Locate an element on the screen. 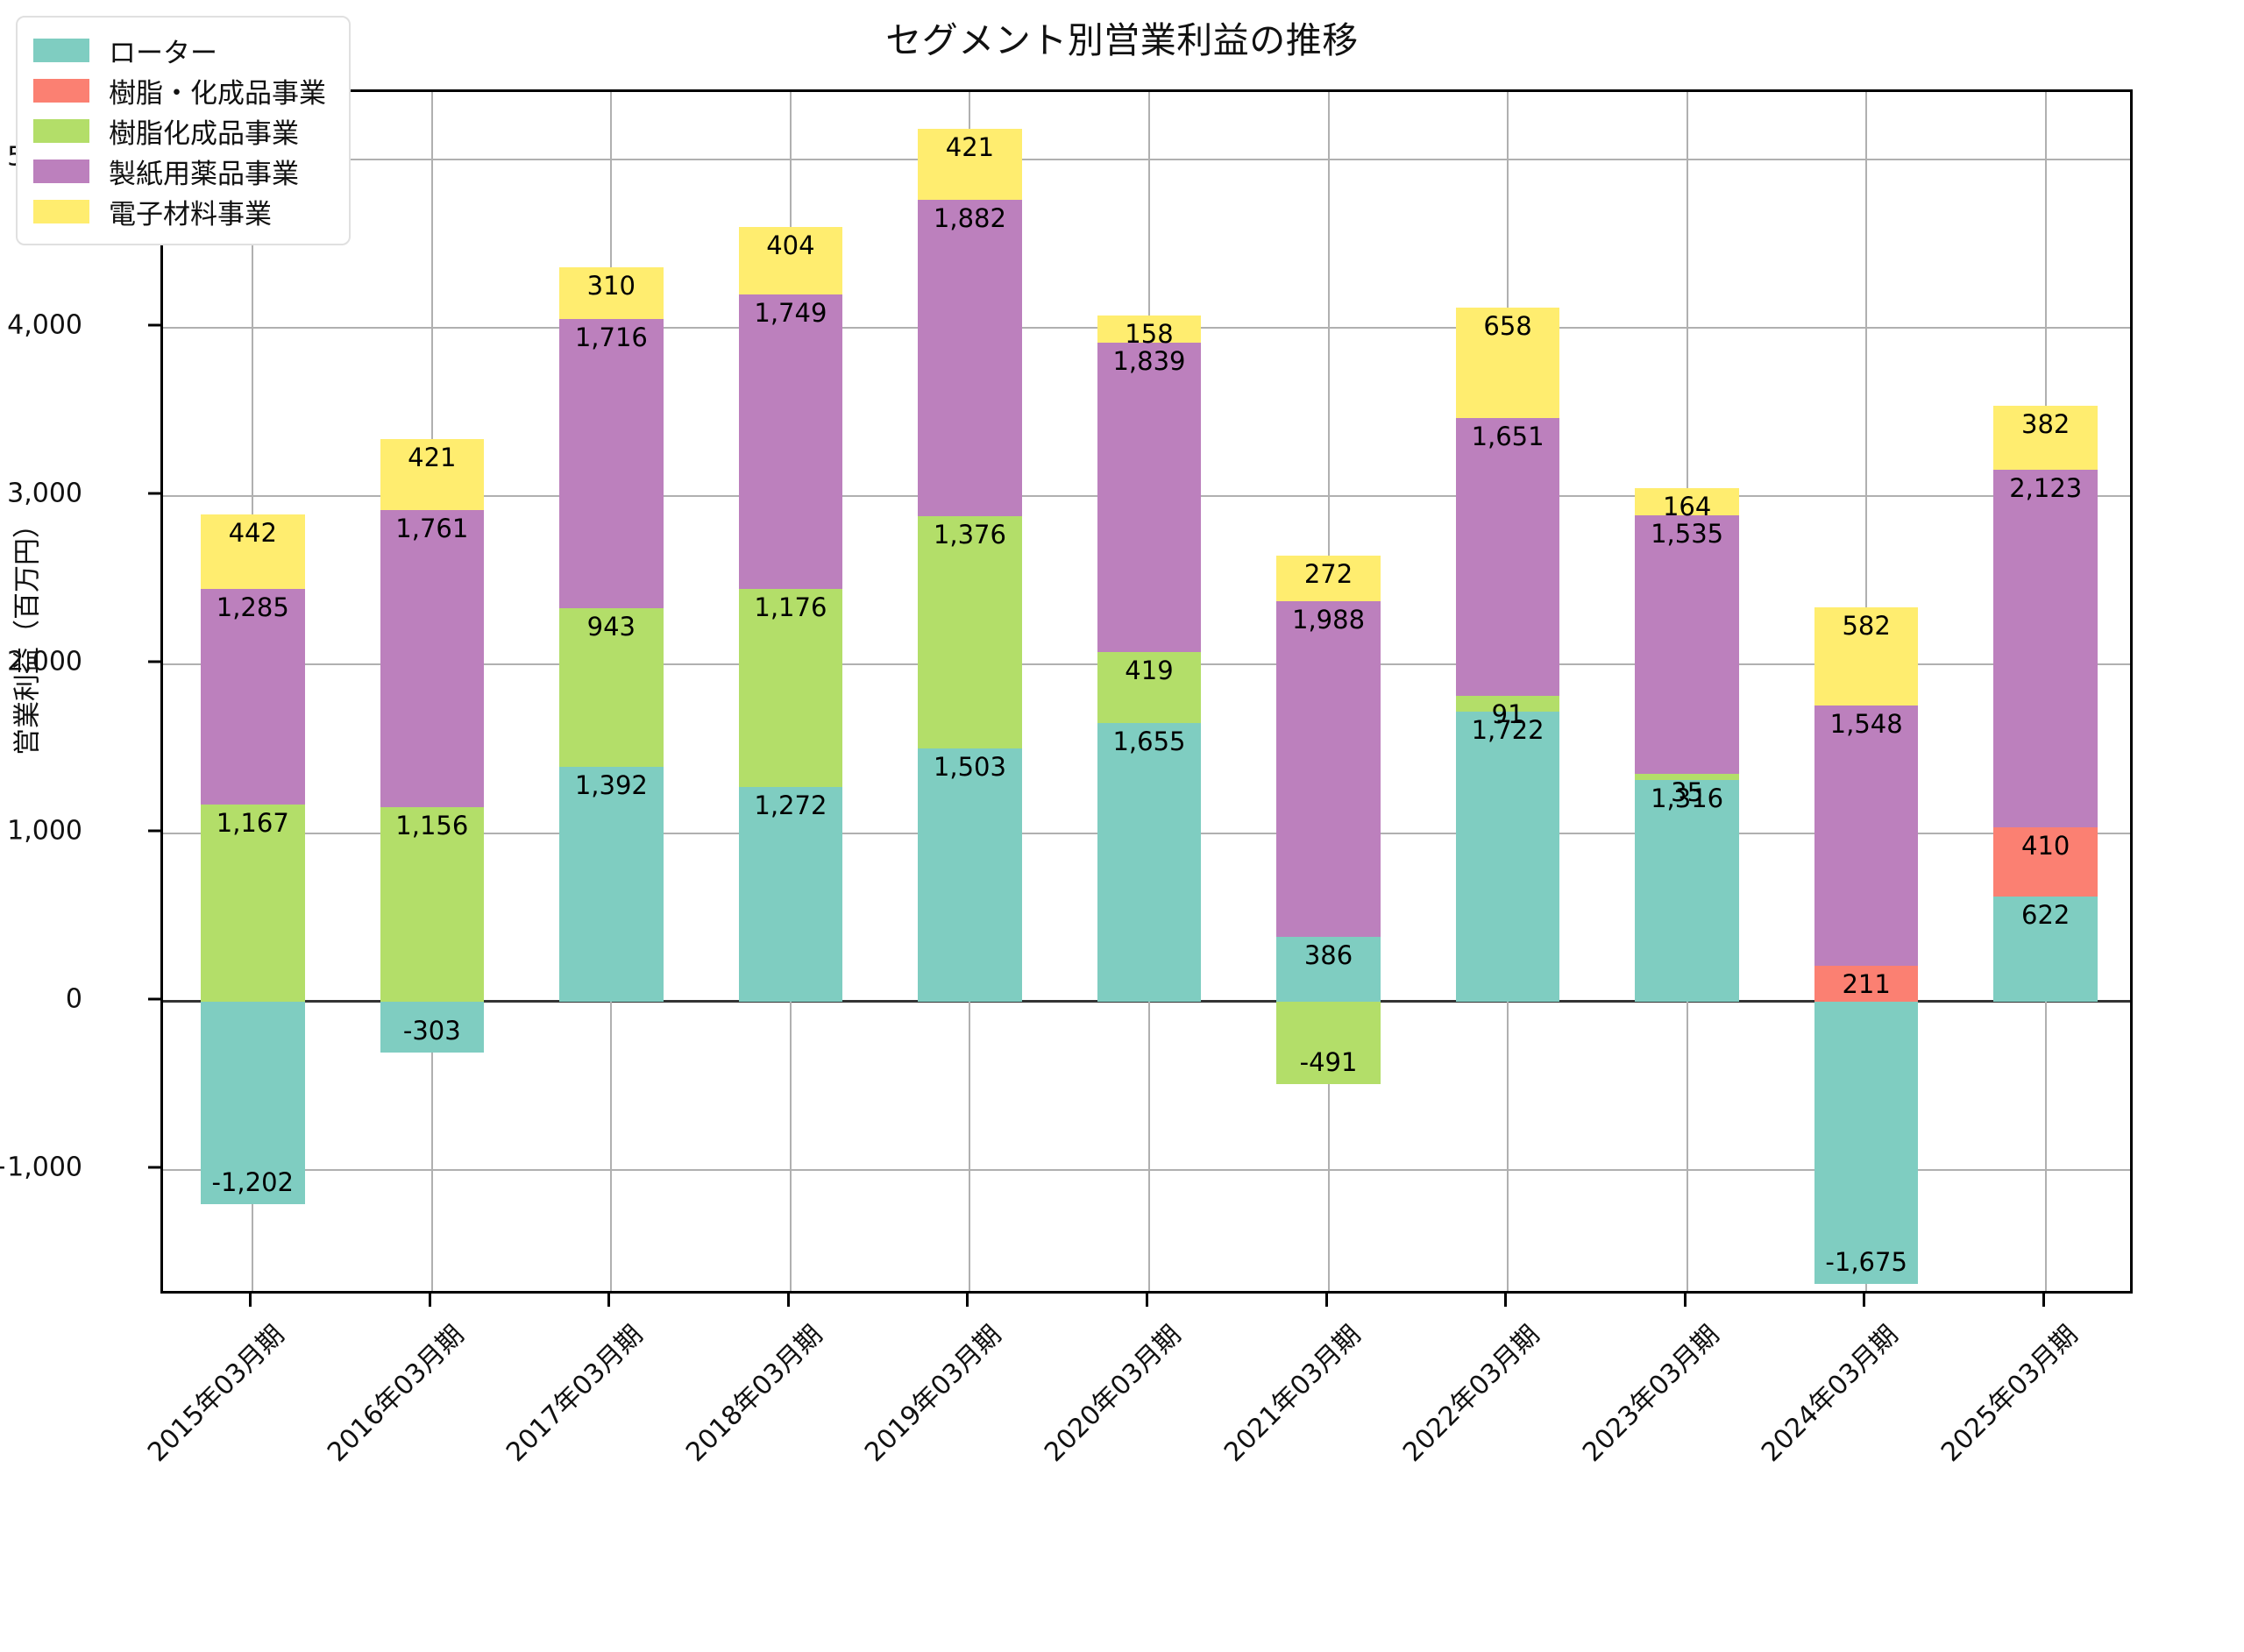  zero-line is located at coordinates (1146, 1001).